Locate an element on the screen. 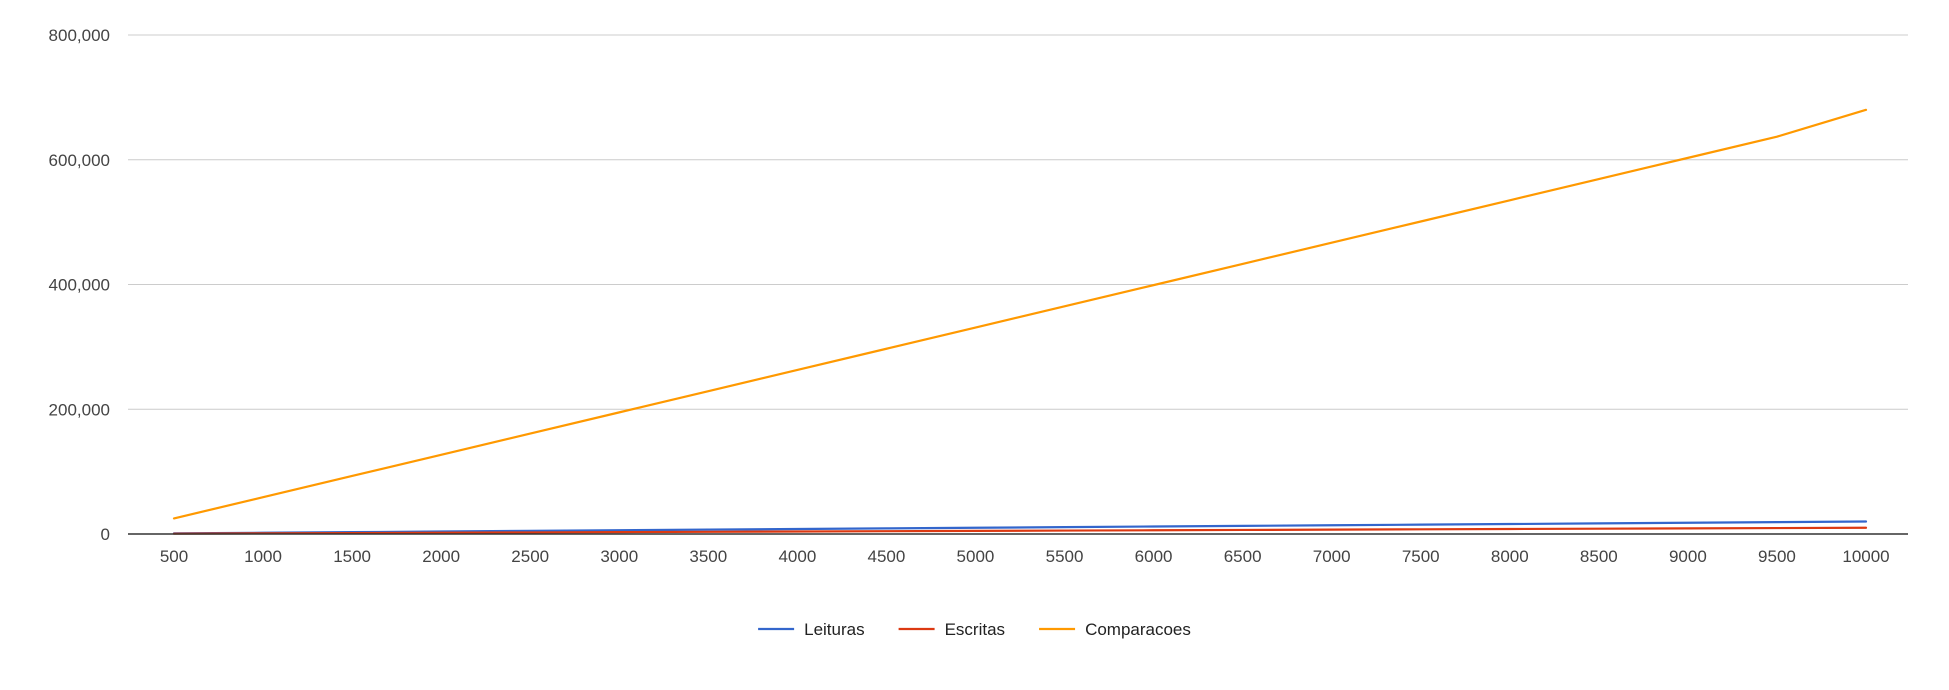  x-tick-label: 3000 is located at coordinates (619, 556).